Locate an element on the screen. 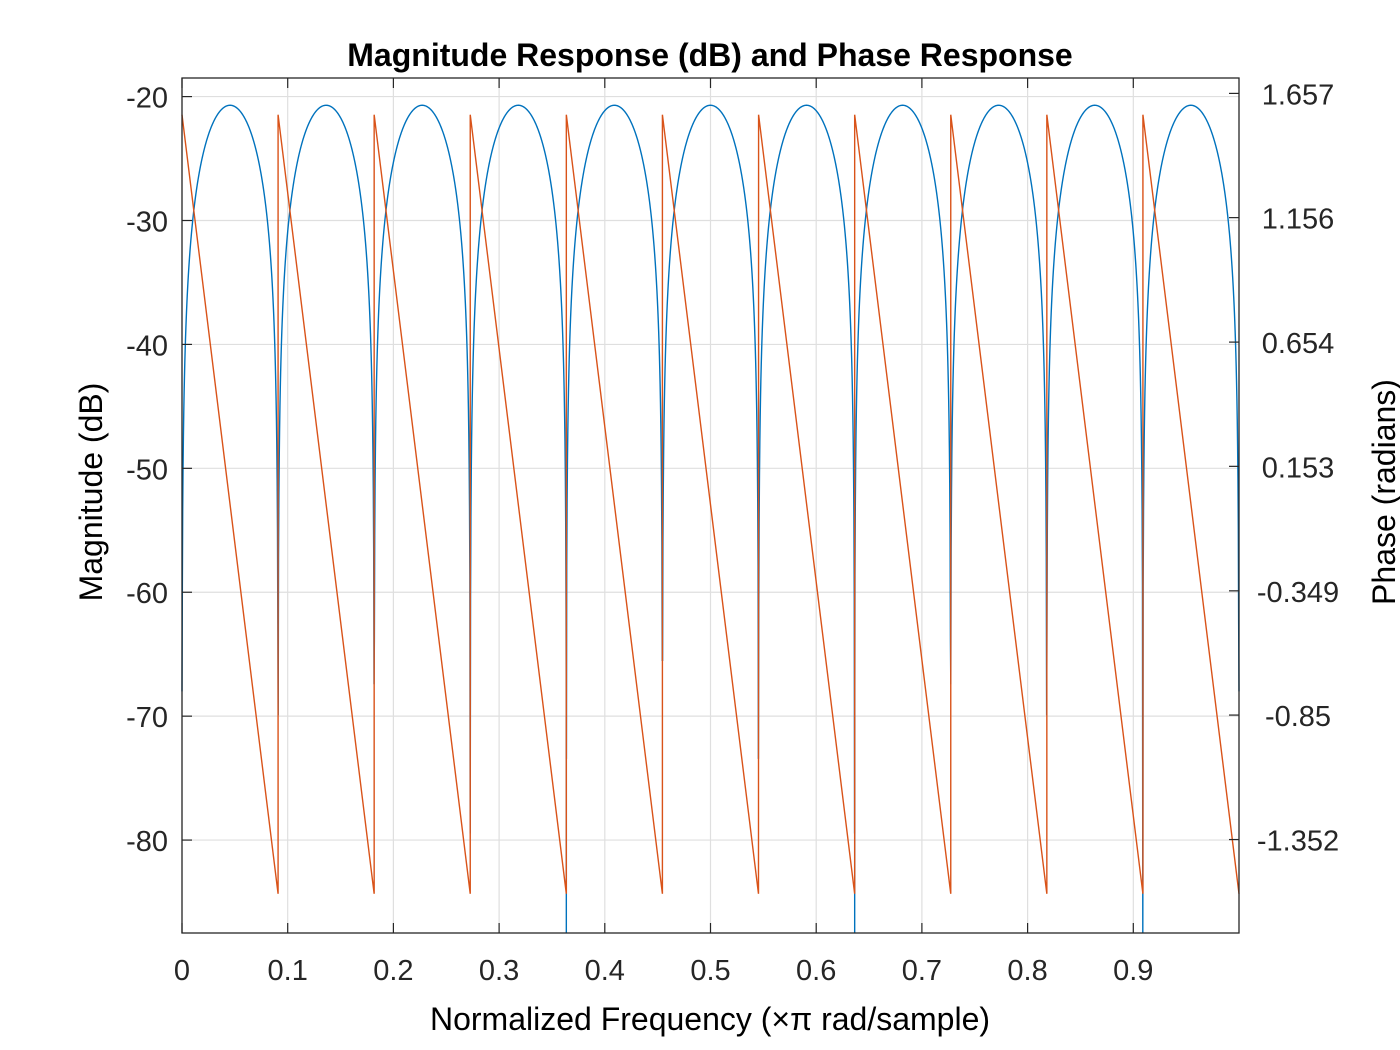  x-tick-label: 0.8 is located at coordinates (1027, 971).